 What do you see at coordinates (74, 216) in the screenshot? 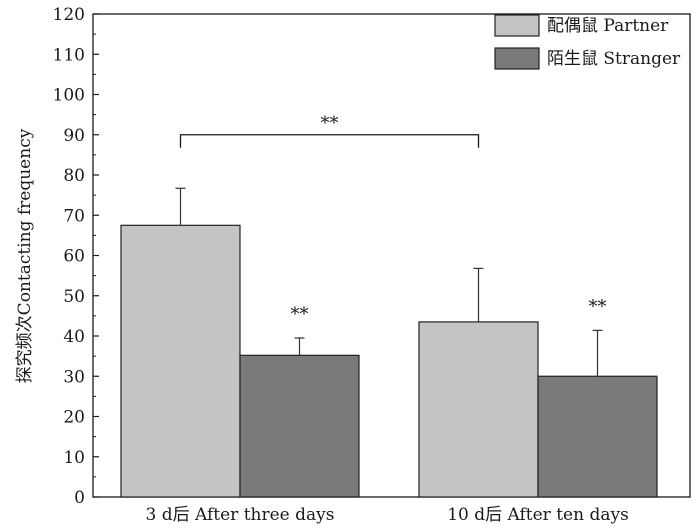
I see `y-tick-label: 70` at bounding box center [74, 216].